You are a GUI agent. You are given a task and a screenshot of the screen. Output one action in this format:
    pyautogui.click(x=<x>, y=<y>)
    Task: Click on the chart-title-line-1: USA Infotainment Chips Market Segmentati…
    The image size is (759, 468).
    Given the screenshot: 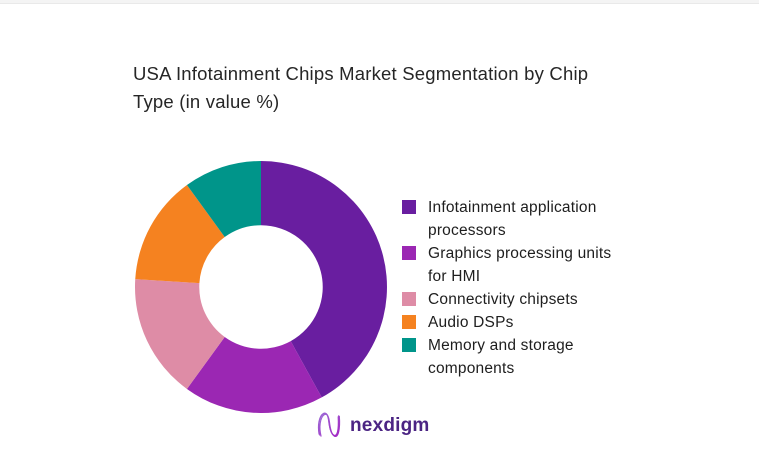 What is the action you would take?
    pyautogui.click(x=361, y=73)
    